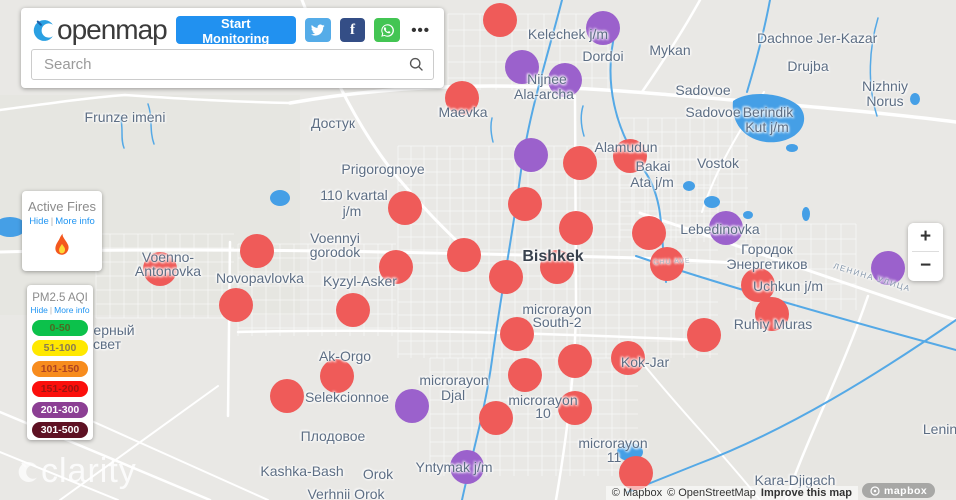  I want to click on twitter-icon, so click(318, 30).